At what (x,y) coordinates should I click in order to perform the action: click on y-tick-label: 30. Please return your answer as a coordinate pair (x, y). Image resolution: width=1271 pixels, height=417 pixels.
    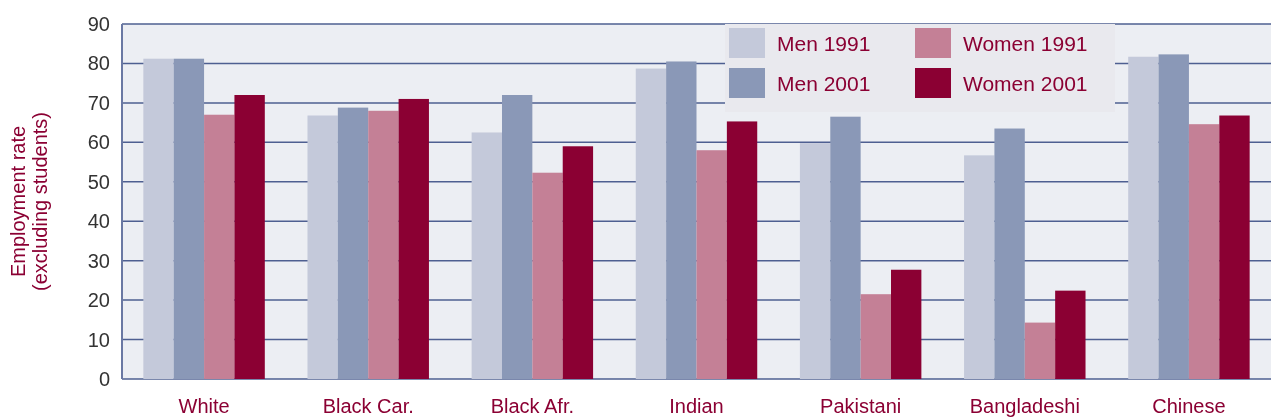
    Looking at the image, I should click on (98, 260).